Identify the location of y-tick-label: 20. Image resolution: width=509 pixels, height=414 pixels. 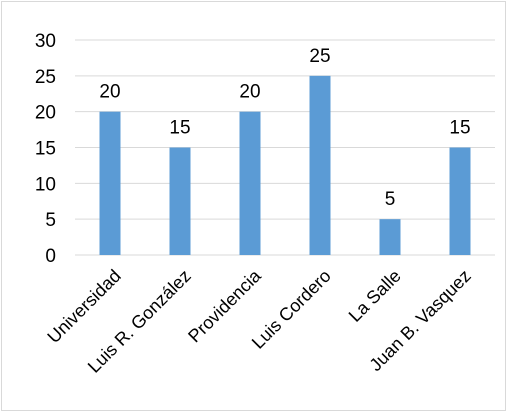
(45, 113).